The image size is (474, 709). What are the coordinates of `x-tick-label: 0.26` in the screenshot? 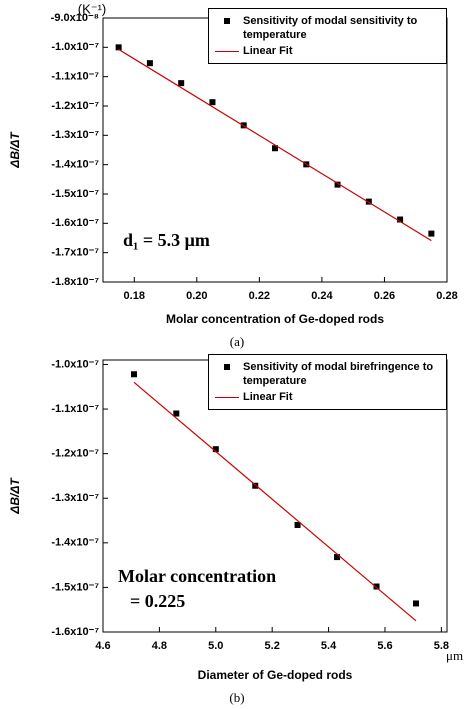 It's located at (384, 296).